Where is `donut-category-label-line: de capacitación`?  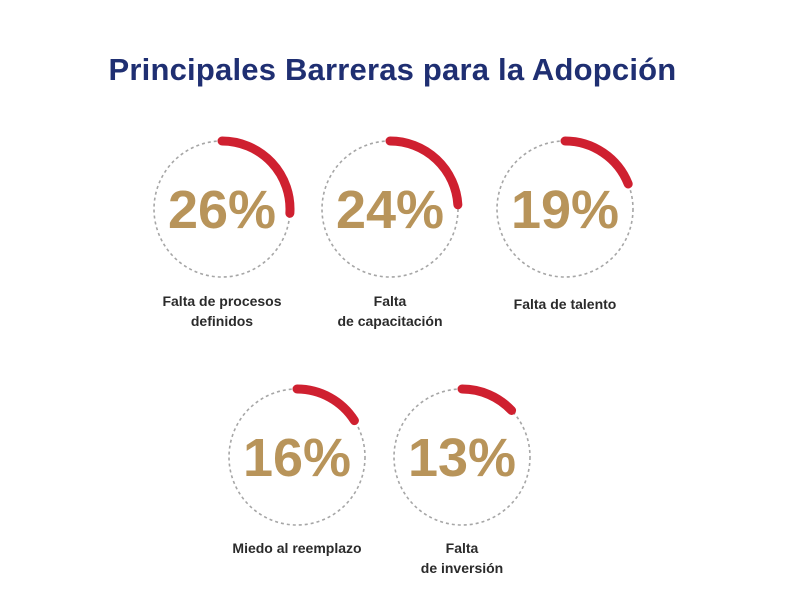 donut-category-label-line: de capacitación is located at coordinates (390, 321).